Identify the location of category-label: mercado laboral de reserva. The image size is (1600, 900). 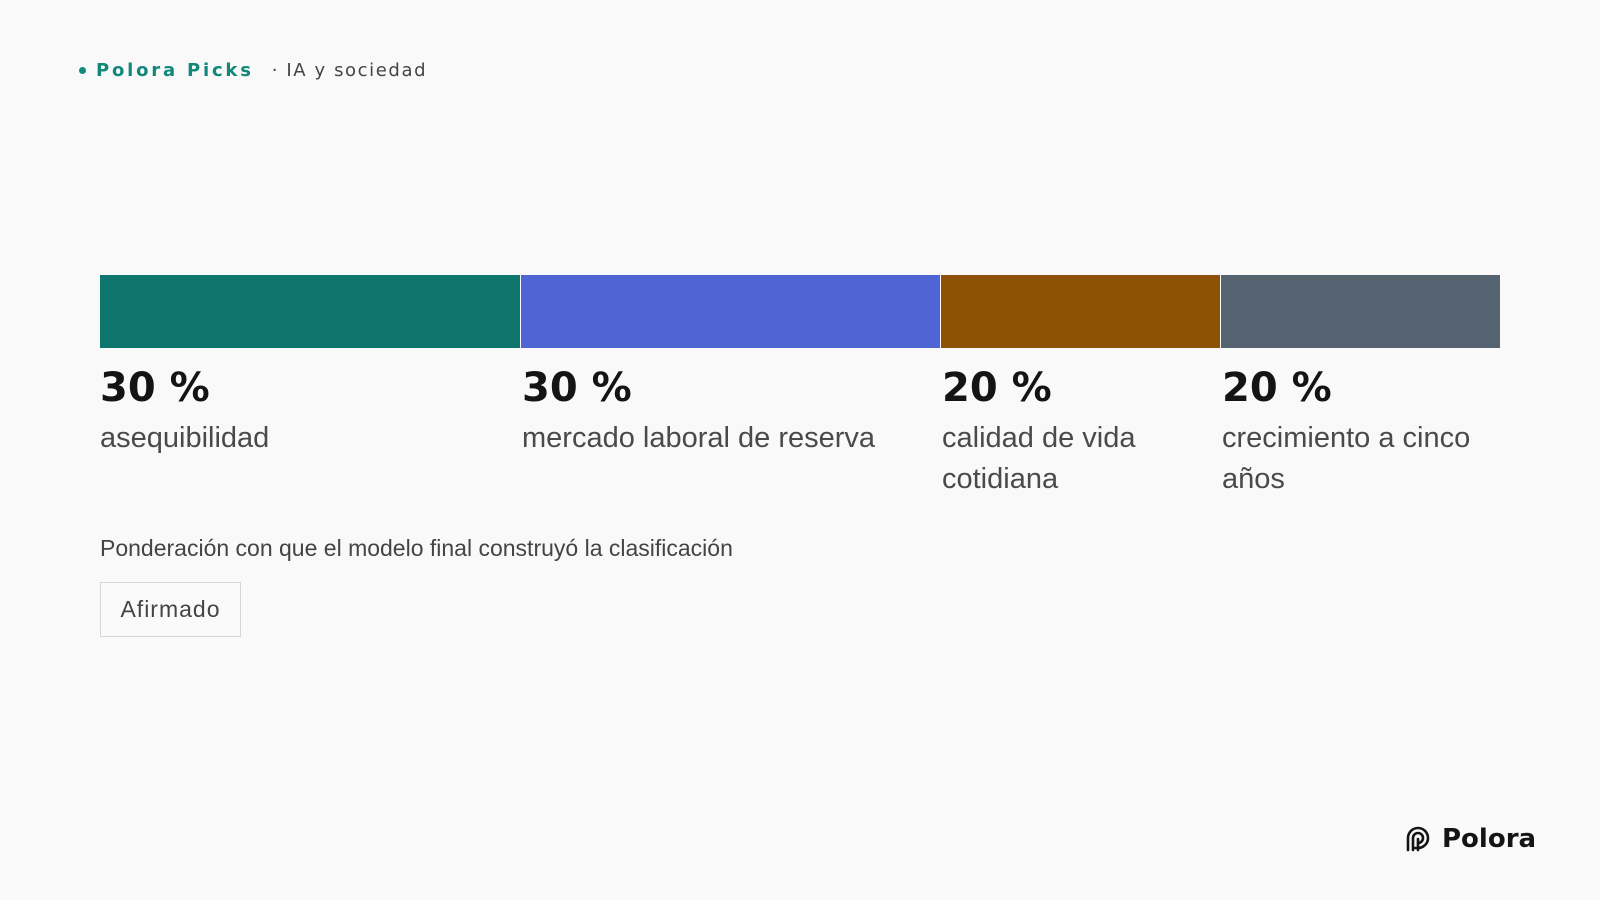
(699, 438).